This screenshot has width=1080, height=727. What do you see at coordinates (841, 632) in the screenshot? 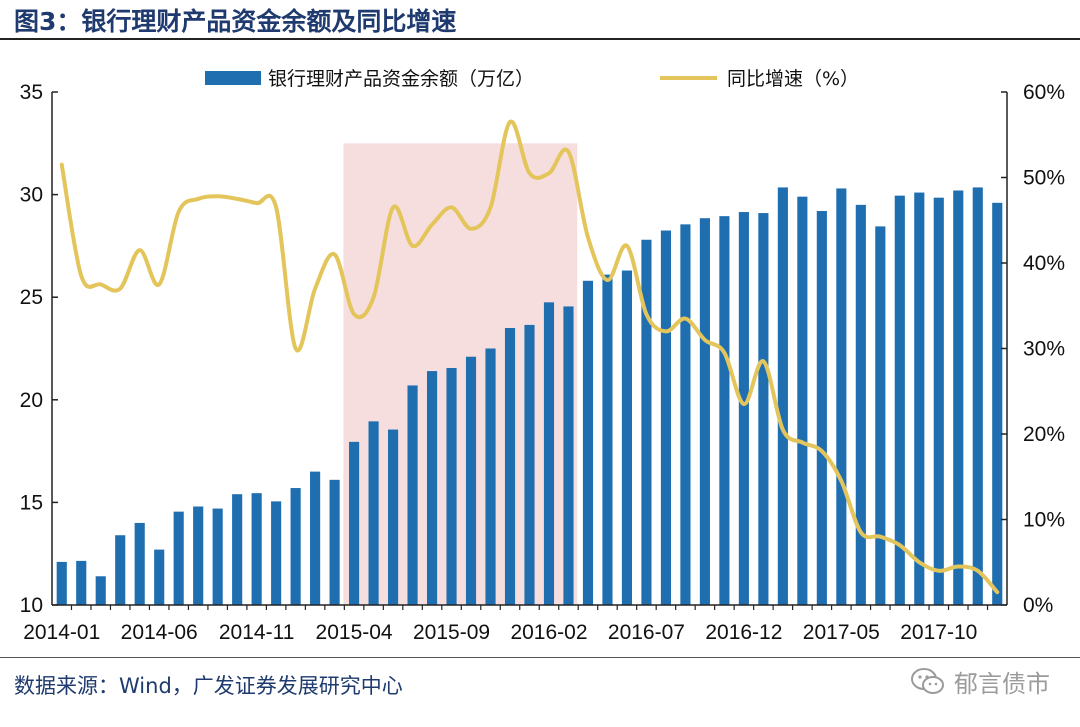
I see `x-tick-label: 2017-05` at bounding box center [841, 632].